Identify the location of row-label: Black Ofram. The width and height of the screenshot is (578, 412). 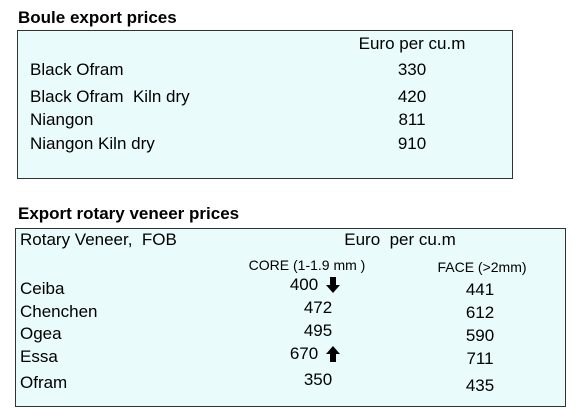
(77, 69).